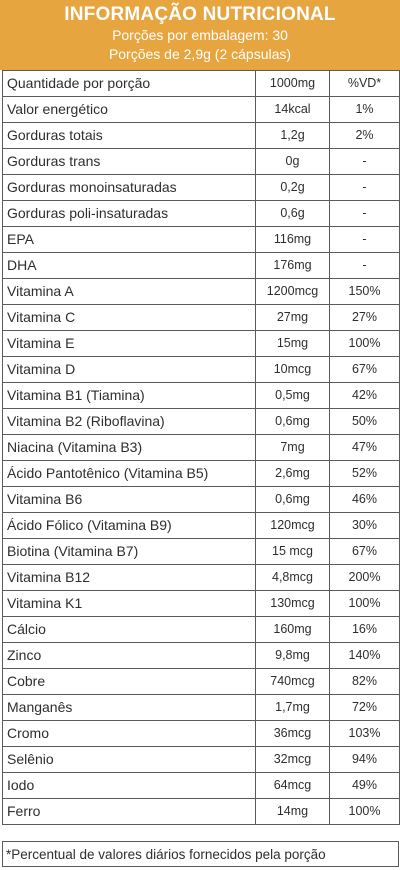 The width and height of the screenshot is (400, 870). What do you see at coordinates (201, 135) in the screenshot?
I see `table-row: Gorduras totais 1,2g 2%` at bounding box center [201, 135].